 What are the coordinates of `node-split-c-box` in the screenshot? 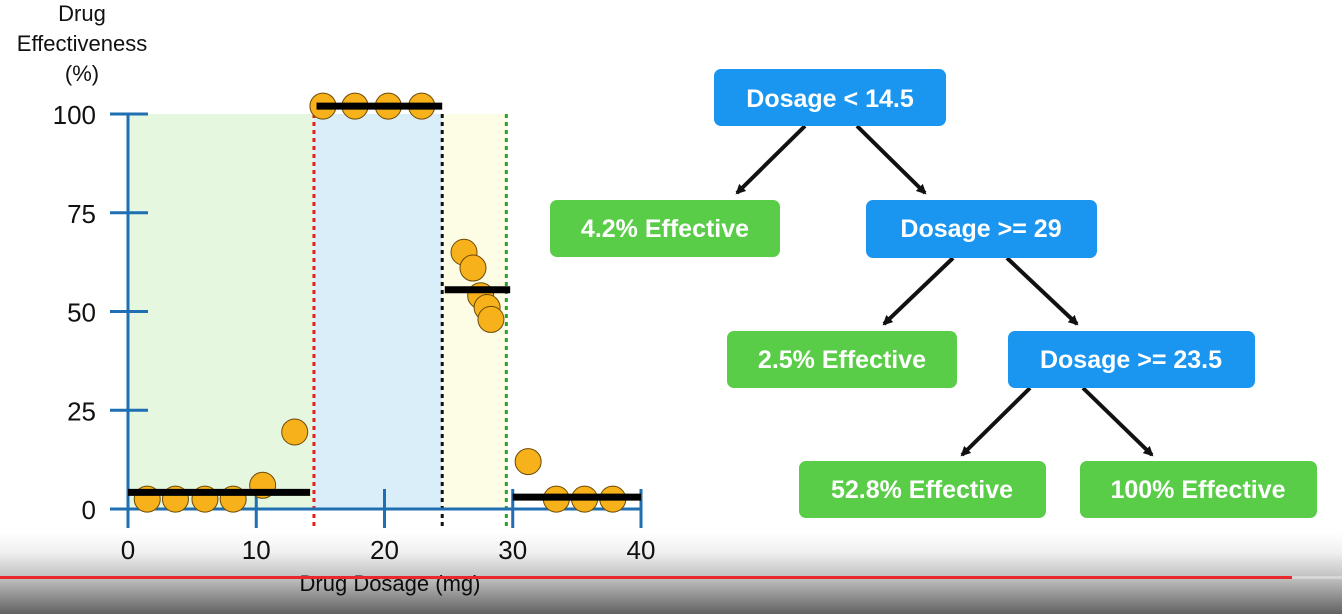 It's located at (1131, 359).